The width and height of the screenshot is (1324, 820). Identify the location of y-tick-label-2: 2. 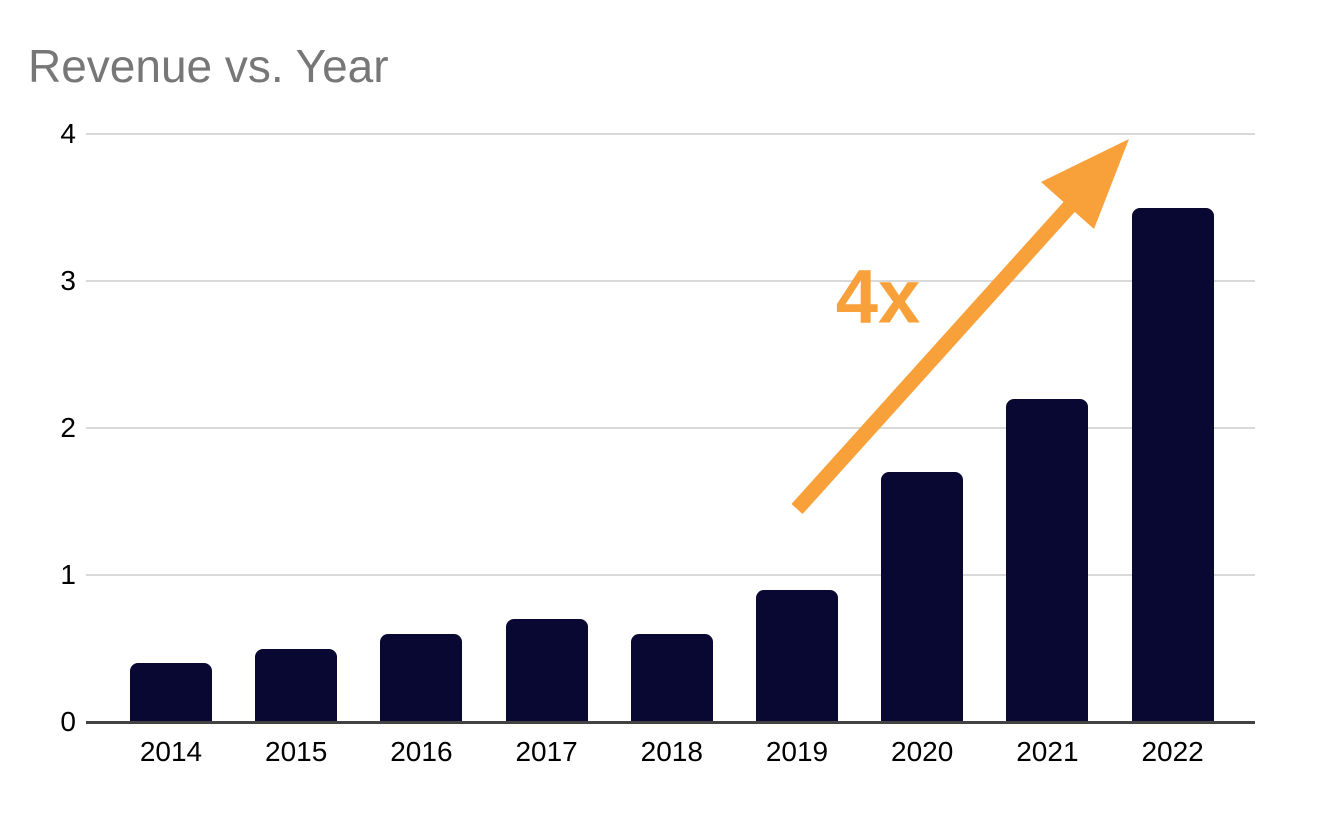
(68, 427).